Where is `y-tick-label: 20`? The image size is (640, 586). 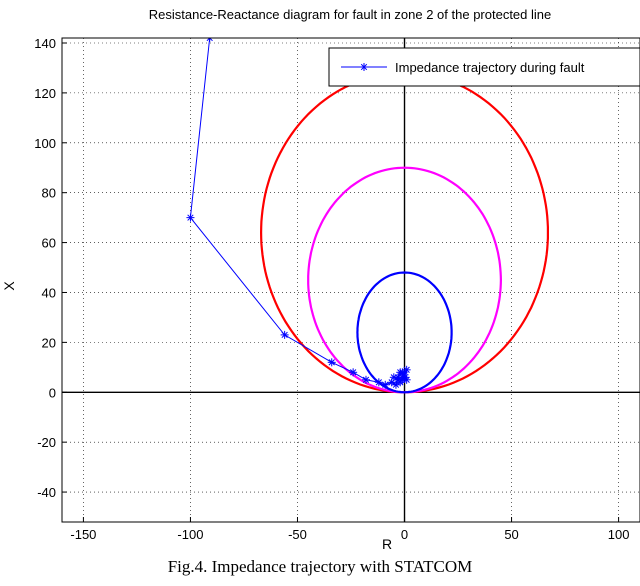
y-tick-label: 20 is located at coordinates (49, 342).